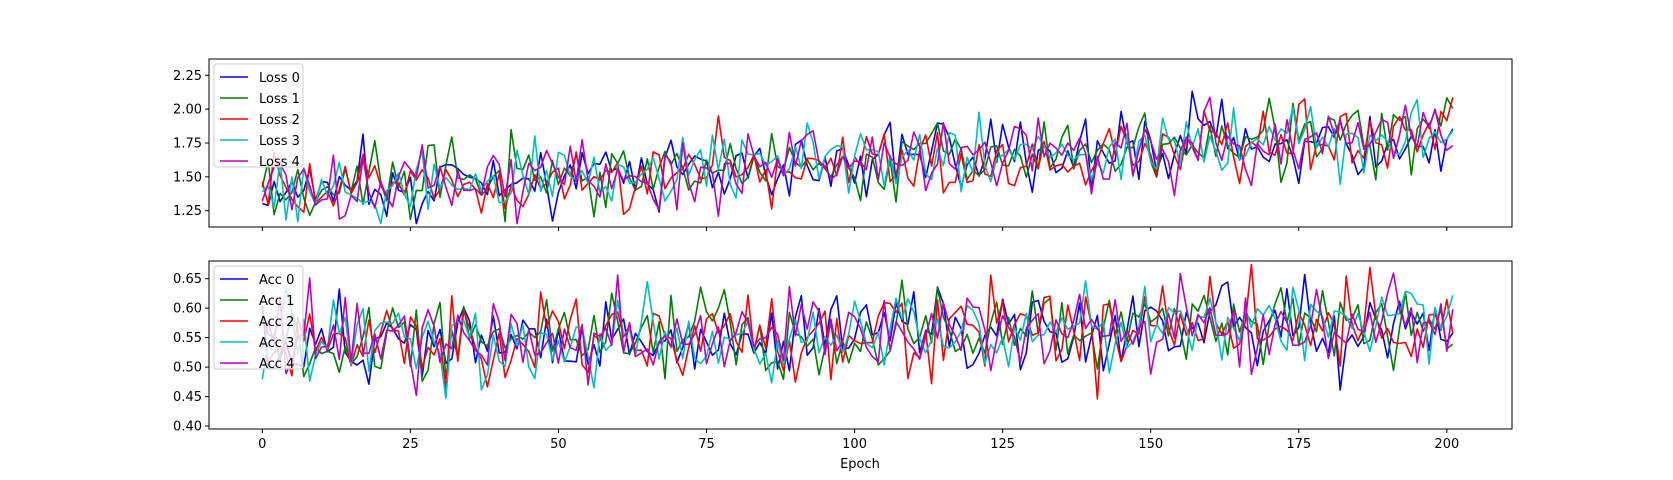  I want to click on loss-legend: Loss 0 Loss 1 Loss 2 Loss 3 Loss 4, so click(258, 116).